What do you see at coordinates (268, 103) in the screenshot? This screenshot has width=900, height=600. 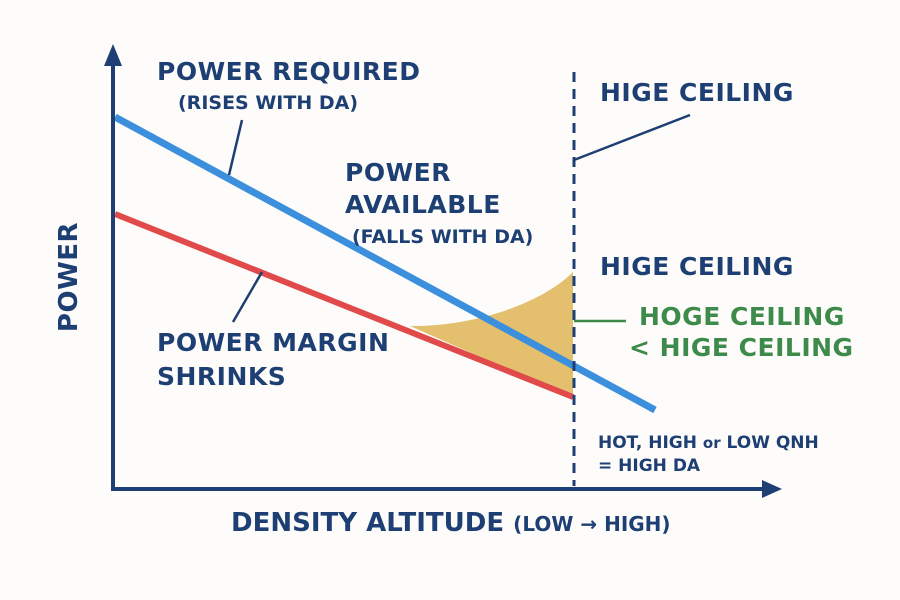 I see `power-required-note: (RISES WITH DA)` at bounding box center [268, 103].